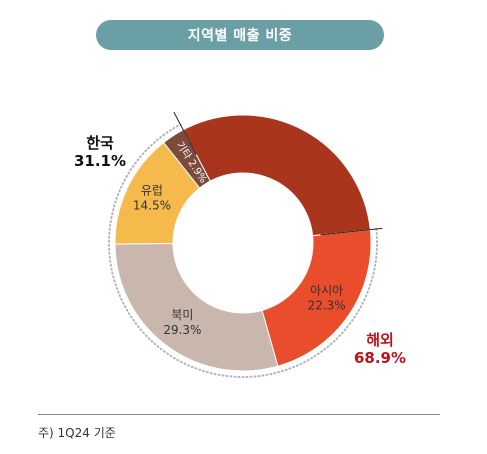 The height and width of the screenshot is (454, 487). I want to click on slice-label-1: 아시아 22.3%, so click(327, 298).